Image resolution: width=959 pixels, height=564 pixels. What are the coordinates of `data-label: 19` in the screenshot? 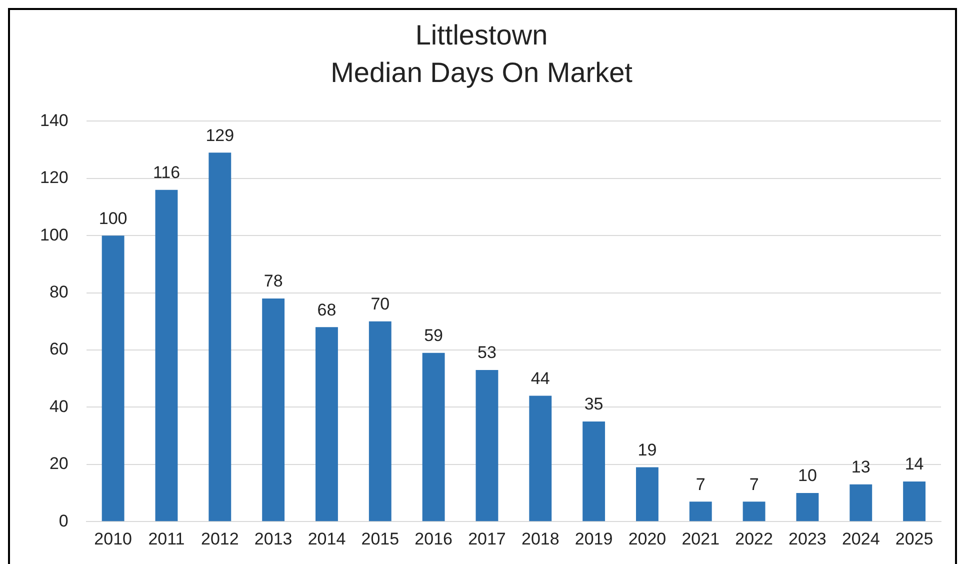 It's located at (647, 450).